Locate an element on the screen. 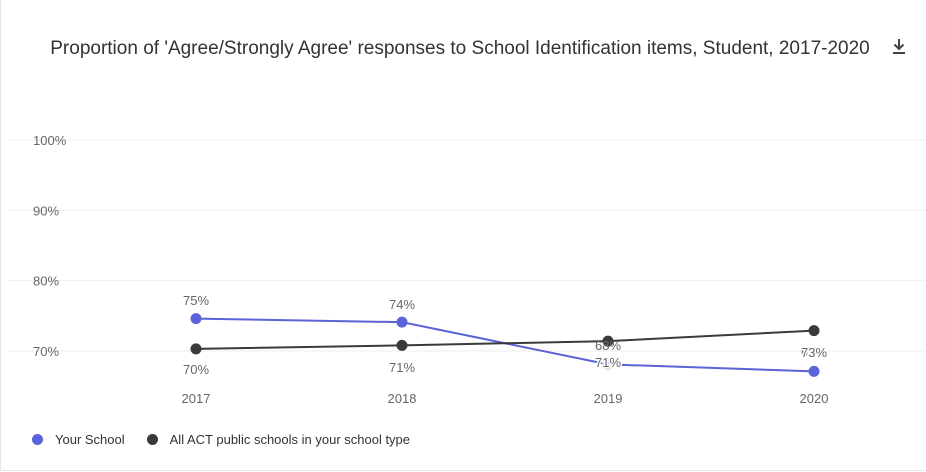 Image resolution: width=926 pixels, height=472 pixels. legend-label-your-school: Your School is located at coordinates (90, 439).